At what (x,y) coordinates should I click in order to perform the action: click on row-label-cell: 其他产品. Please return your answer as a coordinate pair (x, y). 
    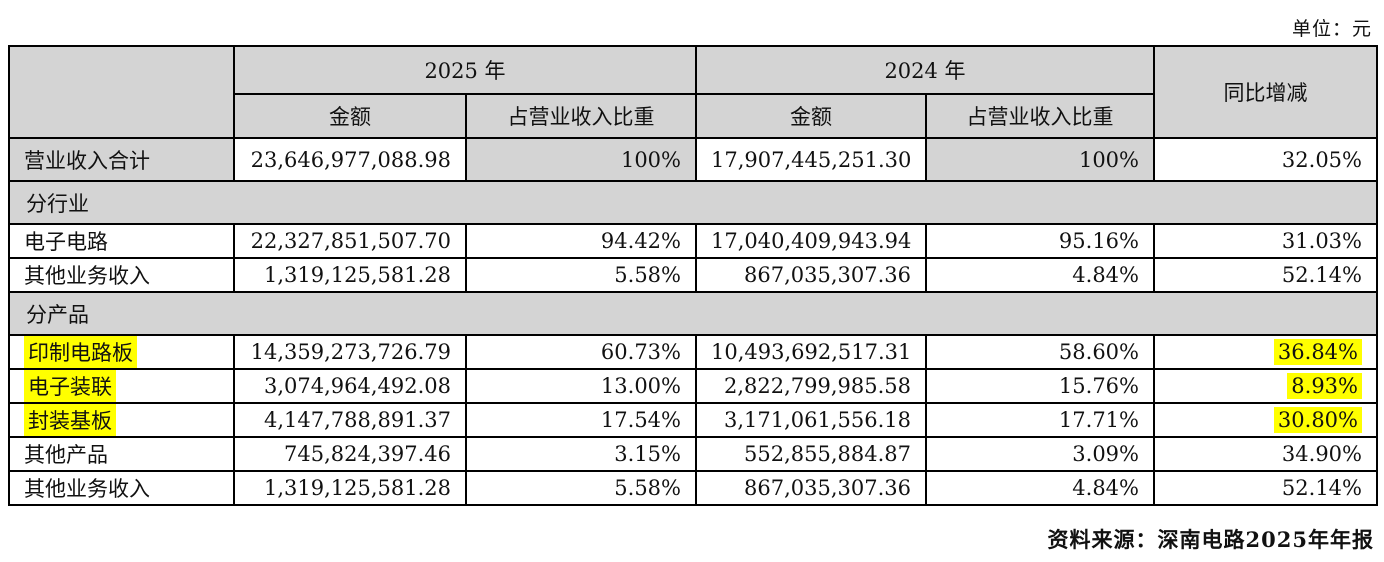
    Looking at the image, I should click on (121, 454).